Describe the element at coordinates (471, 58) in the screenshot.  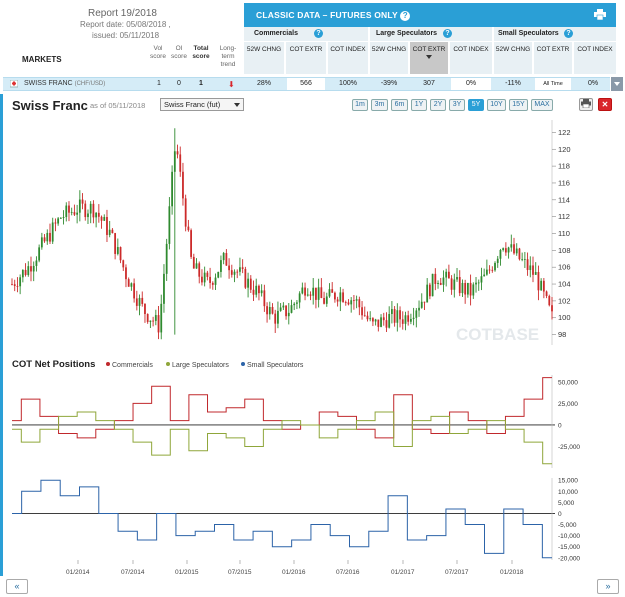
I see `lg-index-header: COT INDEX` at that location.